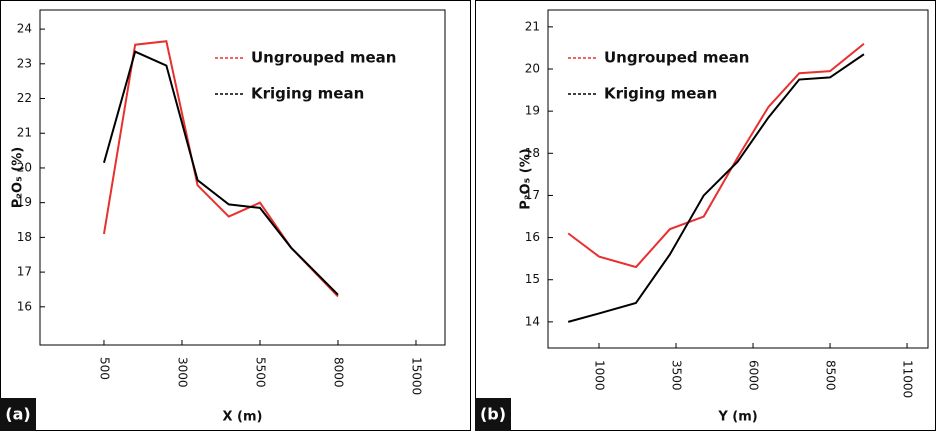 The width and height of the screenshot is (936, 431). I want to click on x-tick-label: 8000, so click(338, 372).